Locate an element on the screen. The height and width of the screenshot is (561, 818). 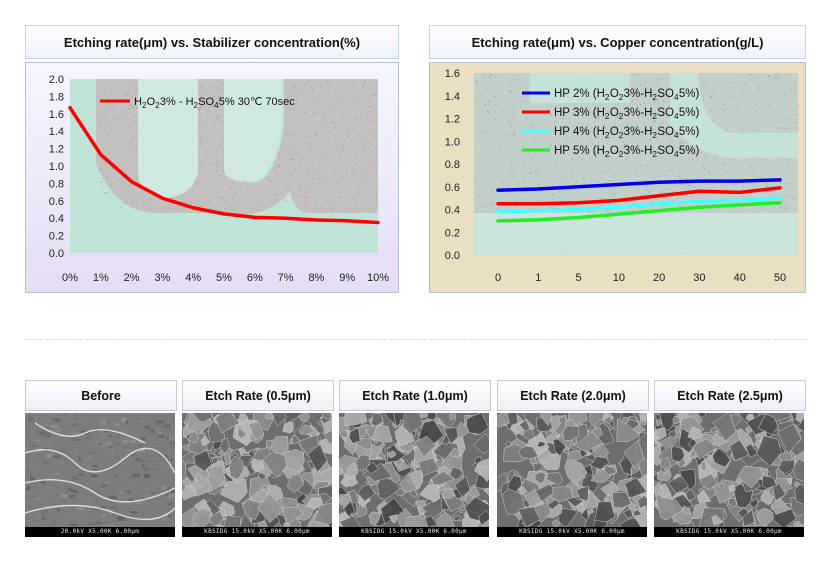
chart2-xtick-label: 1 is located at coordinates (538, 278).